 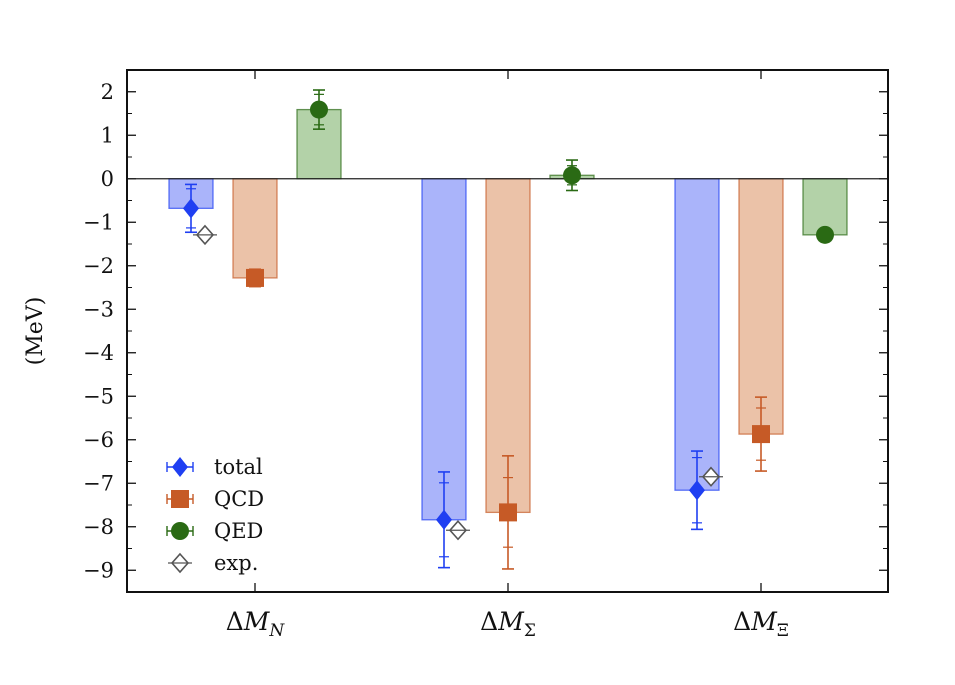 I want to click on legend-marker-qcd, so click(x=180, y=499).